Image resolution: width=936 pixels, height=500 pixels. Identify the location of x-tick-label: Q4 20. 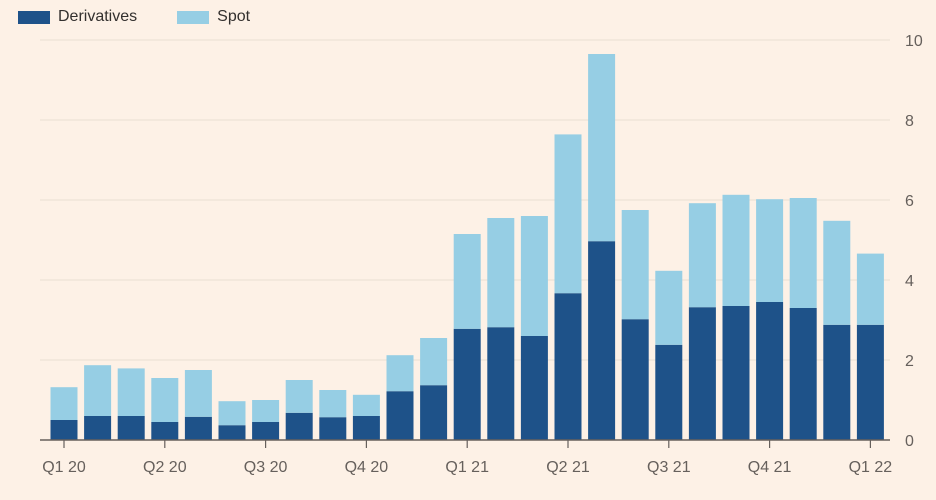
(367, 467).